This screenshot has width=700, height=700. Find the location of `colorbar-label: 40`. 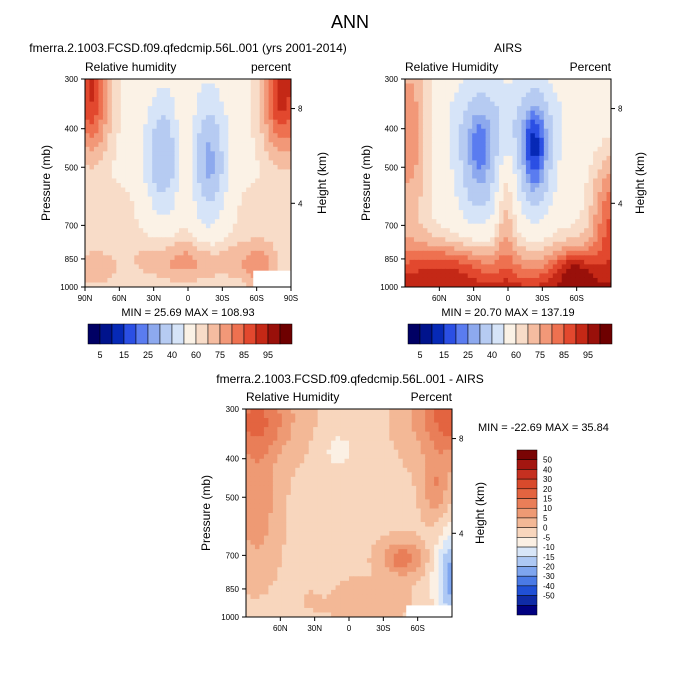

colorbar-label: 40 is located at coordinates (492, 355).